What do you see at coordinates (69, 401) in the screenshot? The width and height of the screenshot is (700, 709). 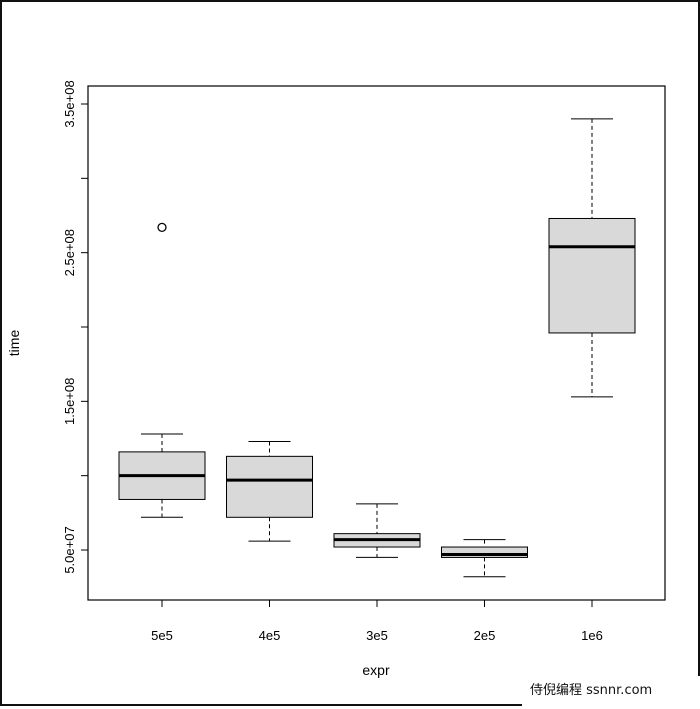 I see `y-tick-label: 1.5e+08` at bounding box center [69, 401].